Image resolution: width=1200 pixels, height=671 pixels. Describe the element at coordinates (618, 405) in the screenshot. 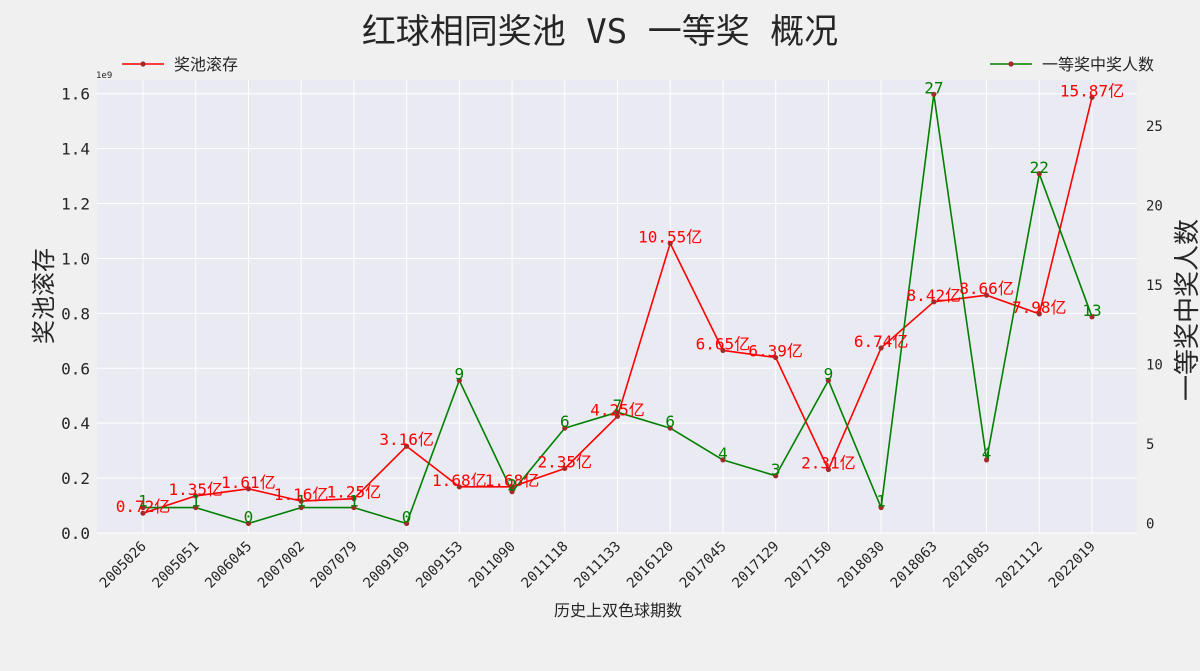

I see `data-label: 7` at that location.